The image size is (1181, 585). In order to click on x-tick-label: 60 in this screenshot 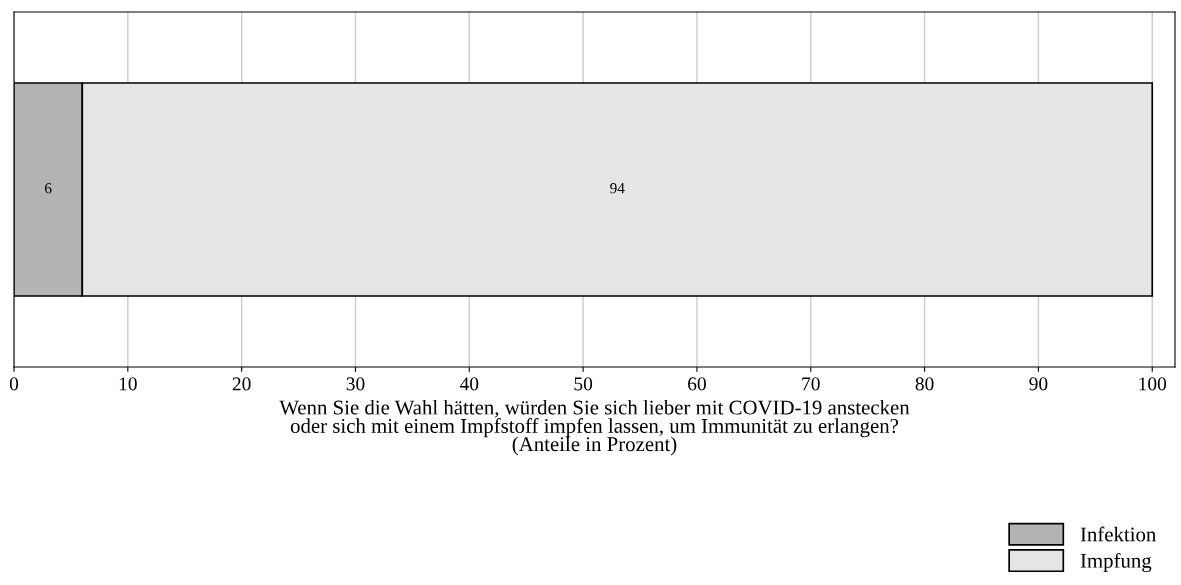, I will do `click(697, 384)`.